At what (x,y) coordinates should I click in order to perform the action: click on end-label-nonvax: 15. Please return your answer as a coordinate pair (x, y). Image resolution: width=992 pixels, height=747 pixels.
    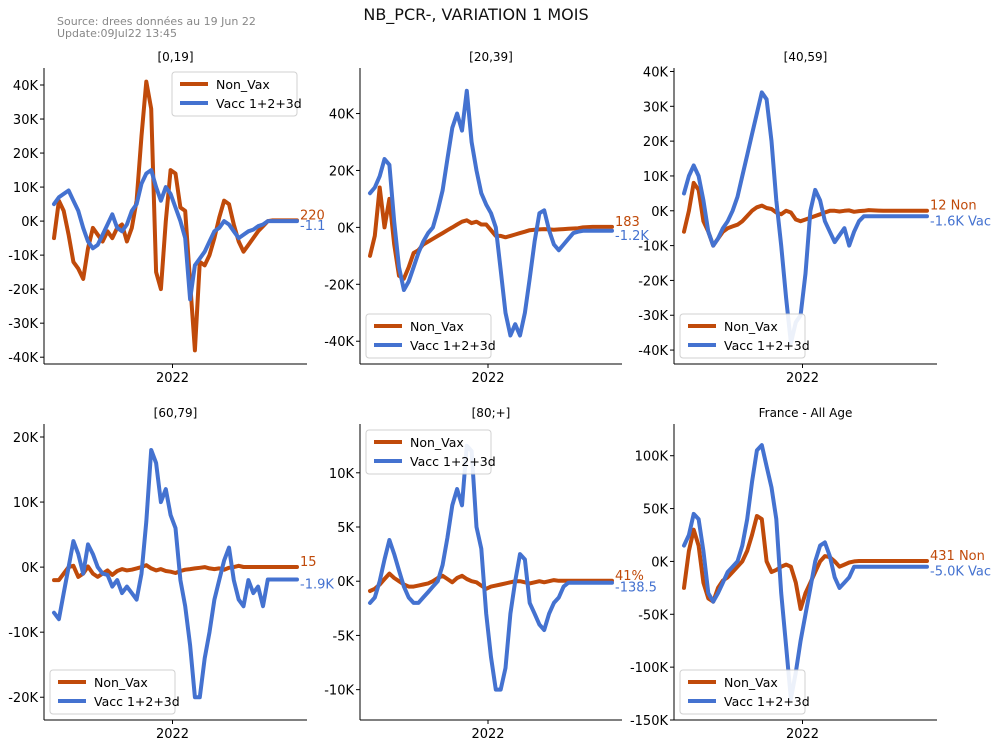
    Looking at the image, I should click on (308, 562).